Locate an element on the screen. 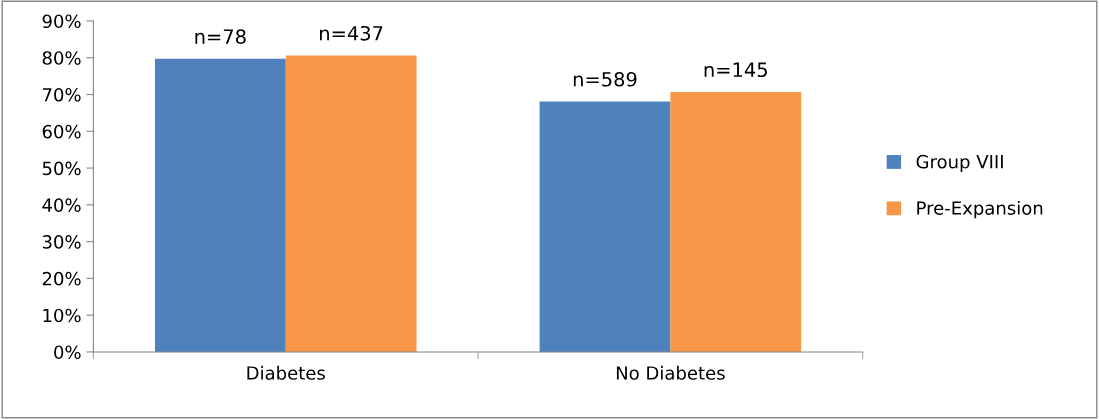 The width and height of the screenshot is (1099, 419). y-tick-label: 70% is located at coordinates (61, 94).